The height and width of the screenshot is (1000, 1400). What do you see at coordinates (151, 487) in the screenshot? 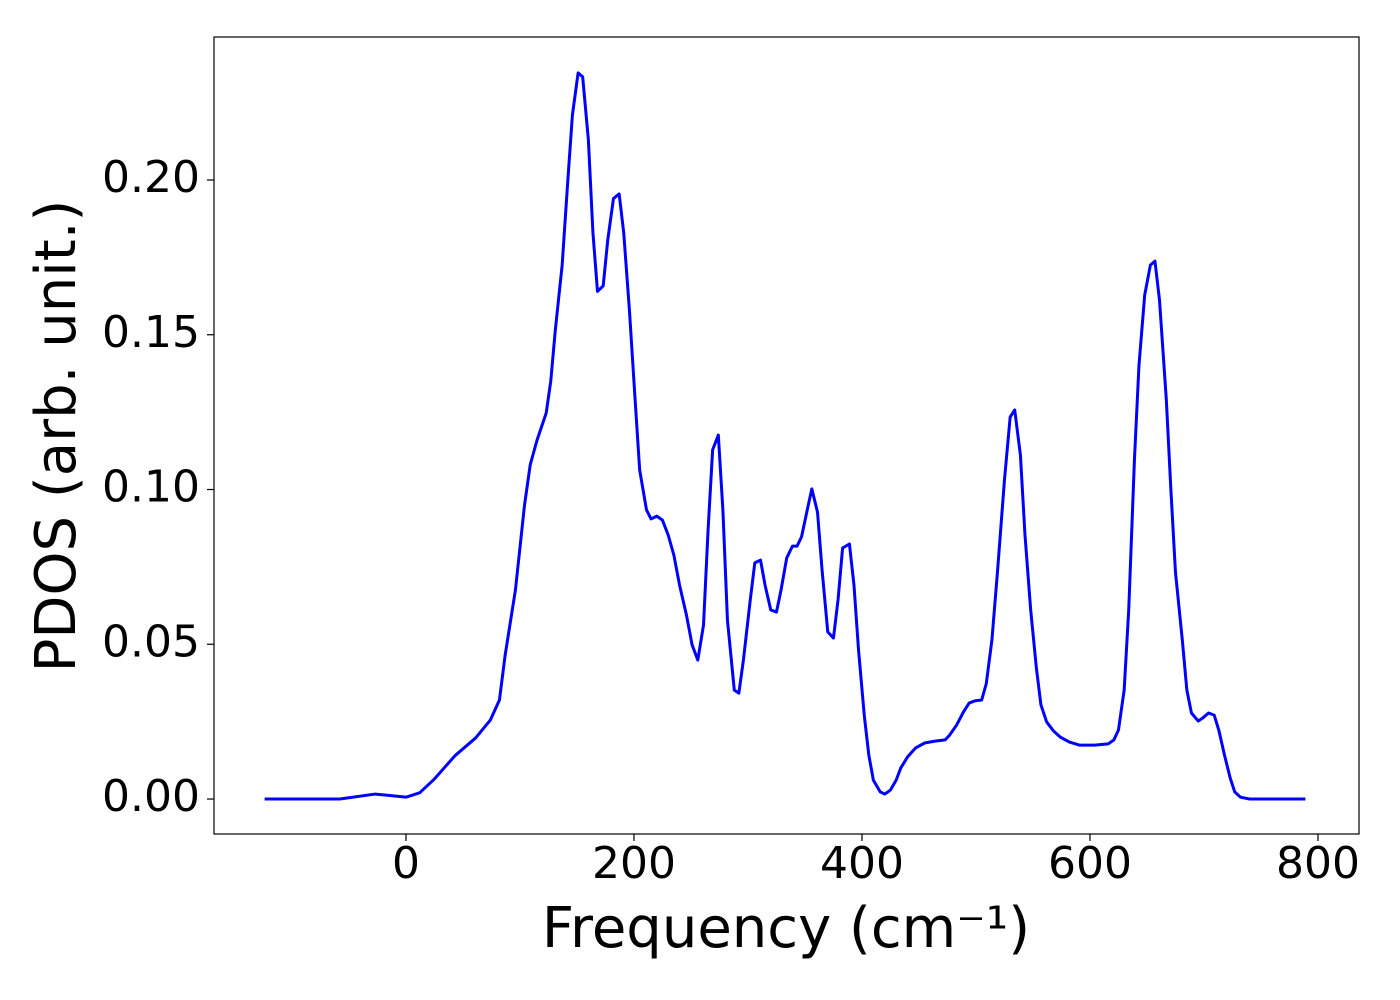
I see `y-tick-label: 0.10` at bounding box center [151, 487].